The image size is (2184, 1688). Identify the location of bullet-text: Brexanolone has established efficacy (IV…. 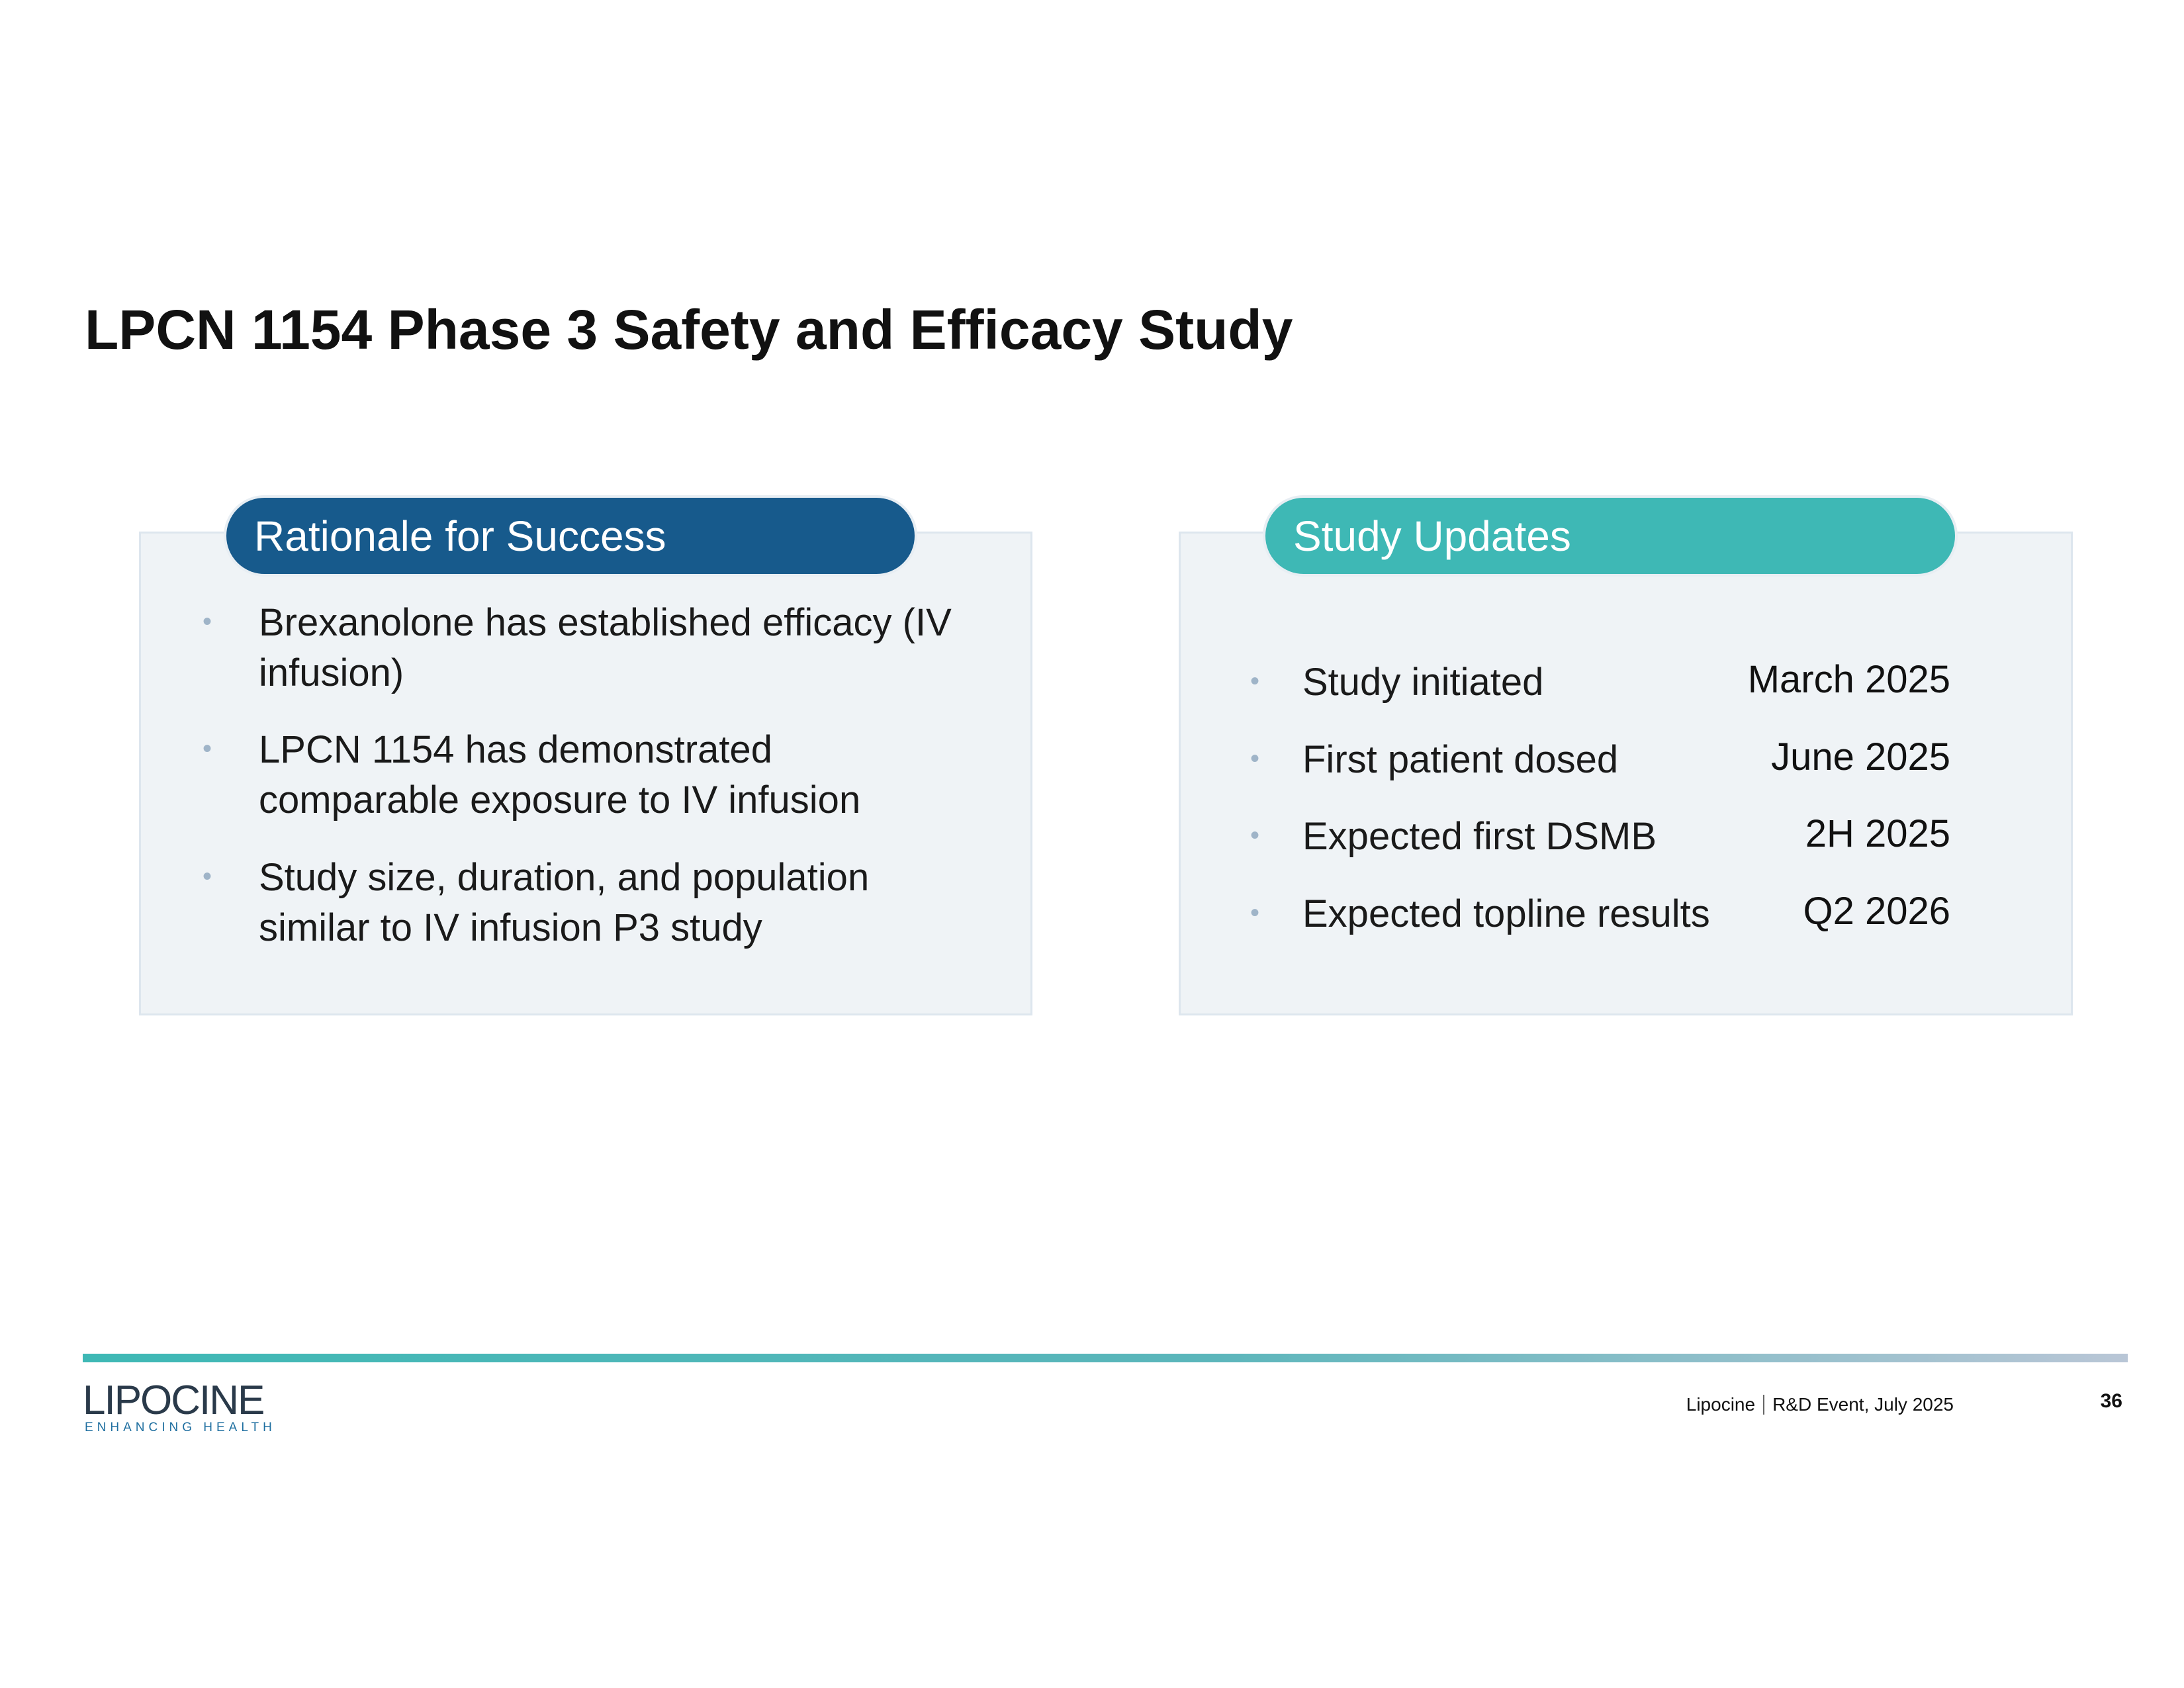
(605, 647).